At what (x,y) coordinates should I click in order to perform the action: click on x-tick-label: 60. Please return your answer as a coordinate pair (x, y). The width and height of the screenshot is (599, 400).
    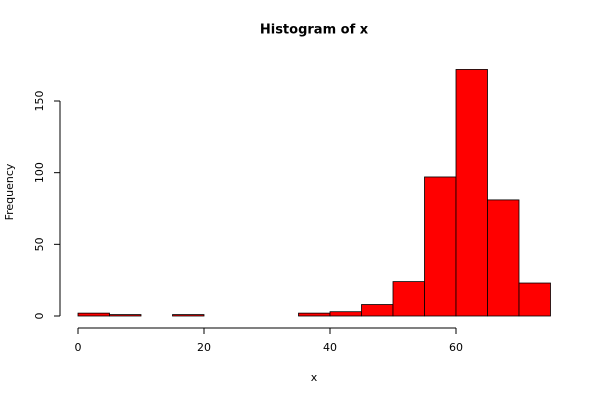
    Looking at the image, I should click on (456, 347).